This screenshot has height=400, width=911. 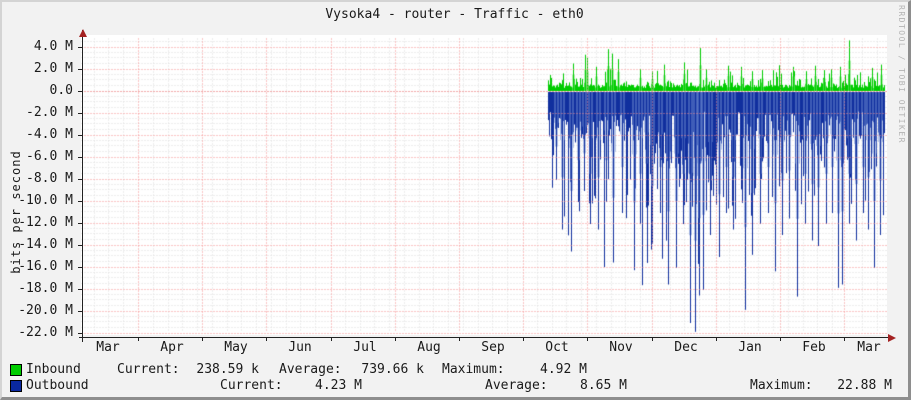 I want to click on inbound-average-label: Average:, so click(x=310, y=369).